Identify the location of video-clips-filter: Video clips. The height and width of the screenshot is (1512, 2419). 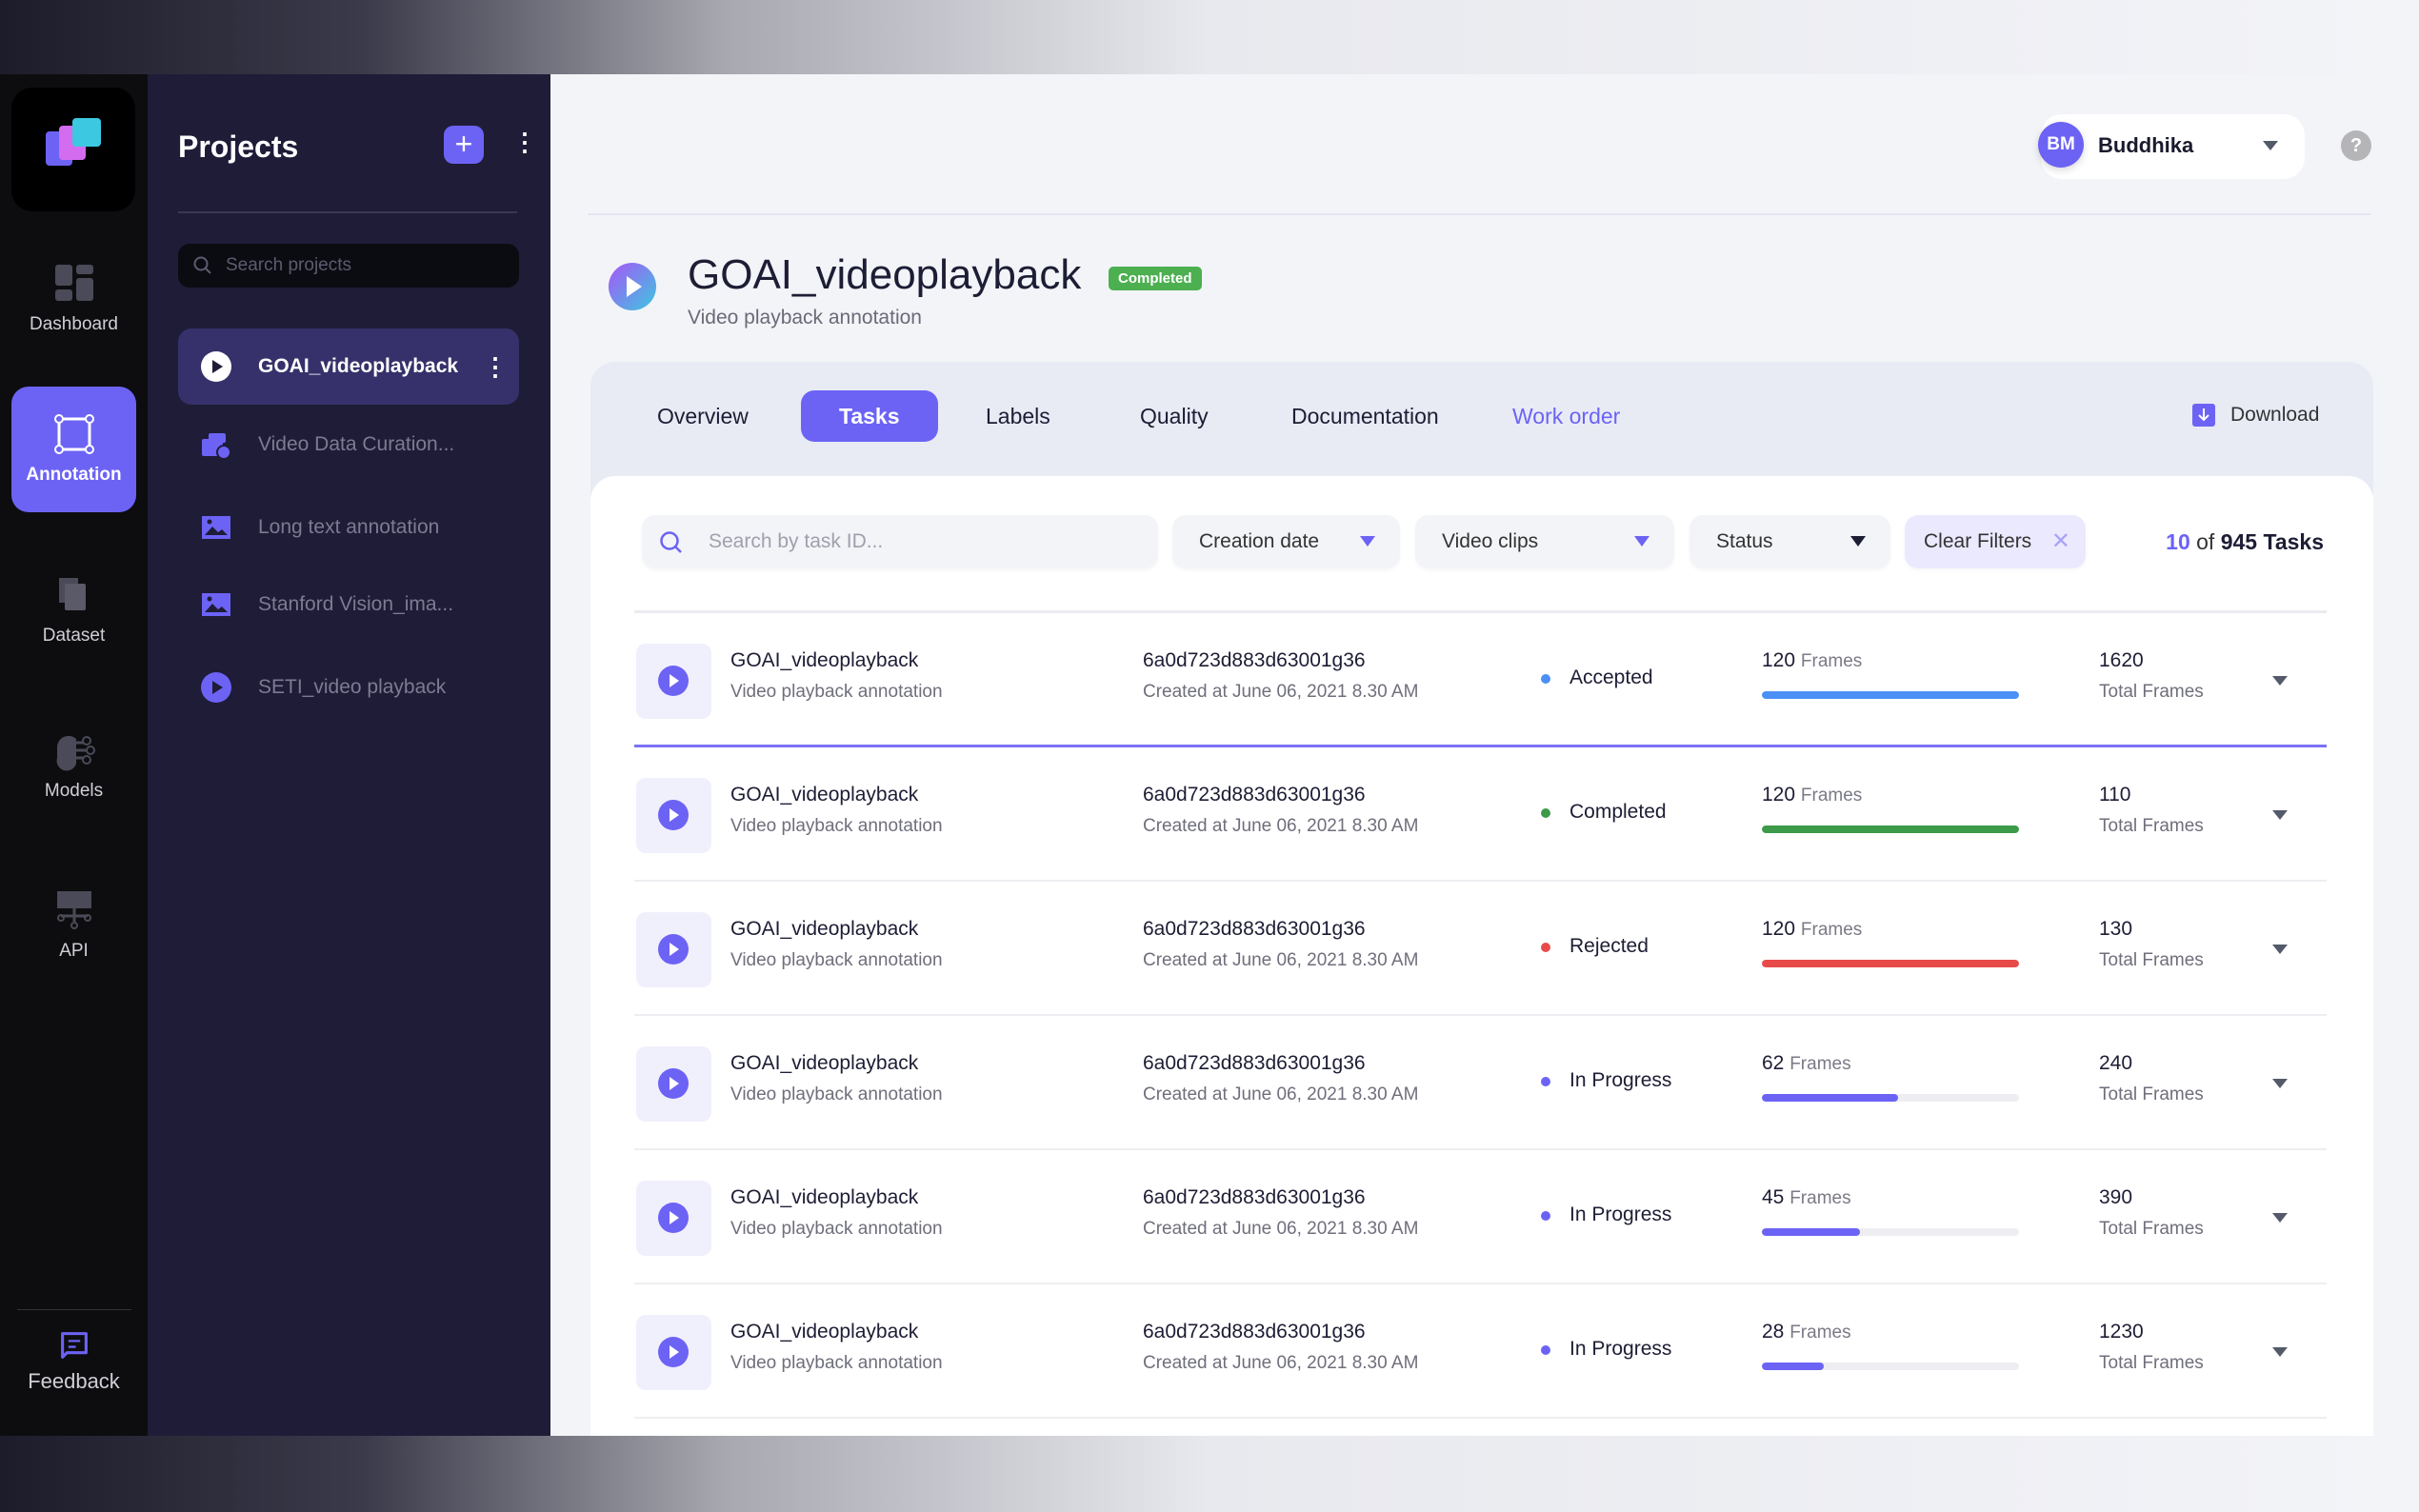
(1544, 541).